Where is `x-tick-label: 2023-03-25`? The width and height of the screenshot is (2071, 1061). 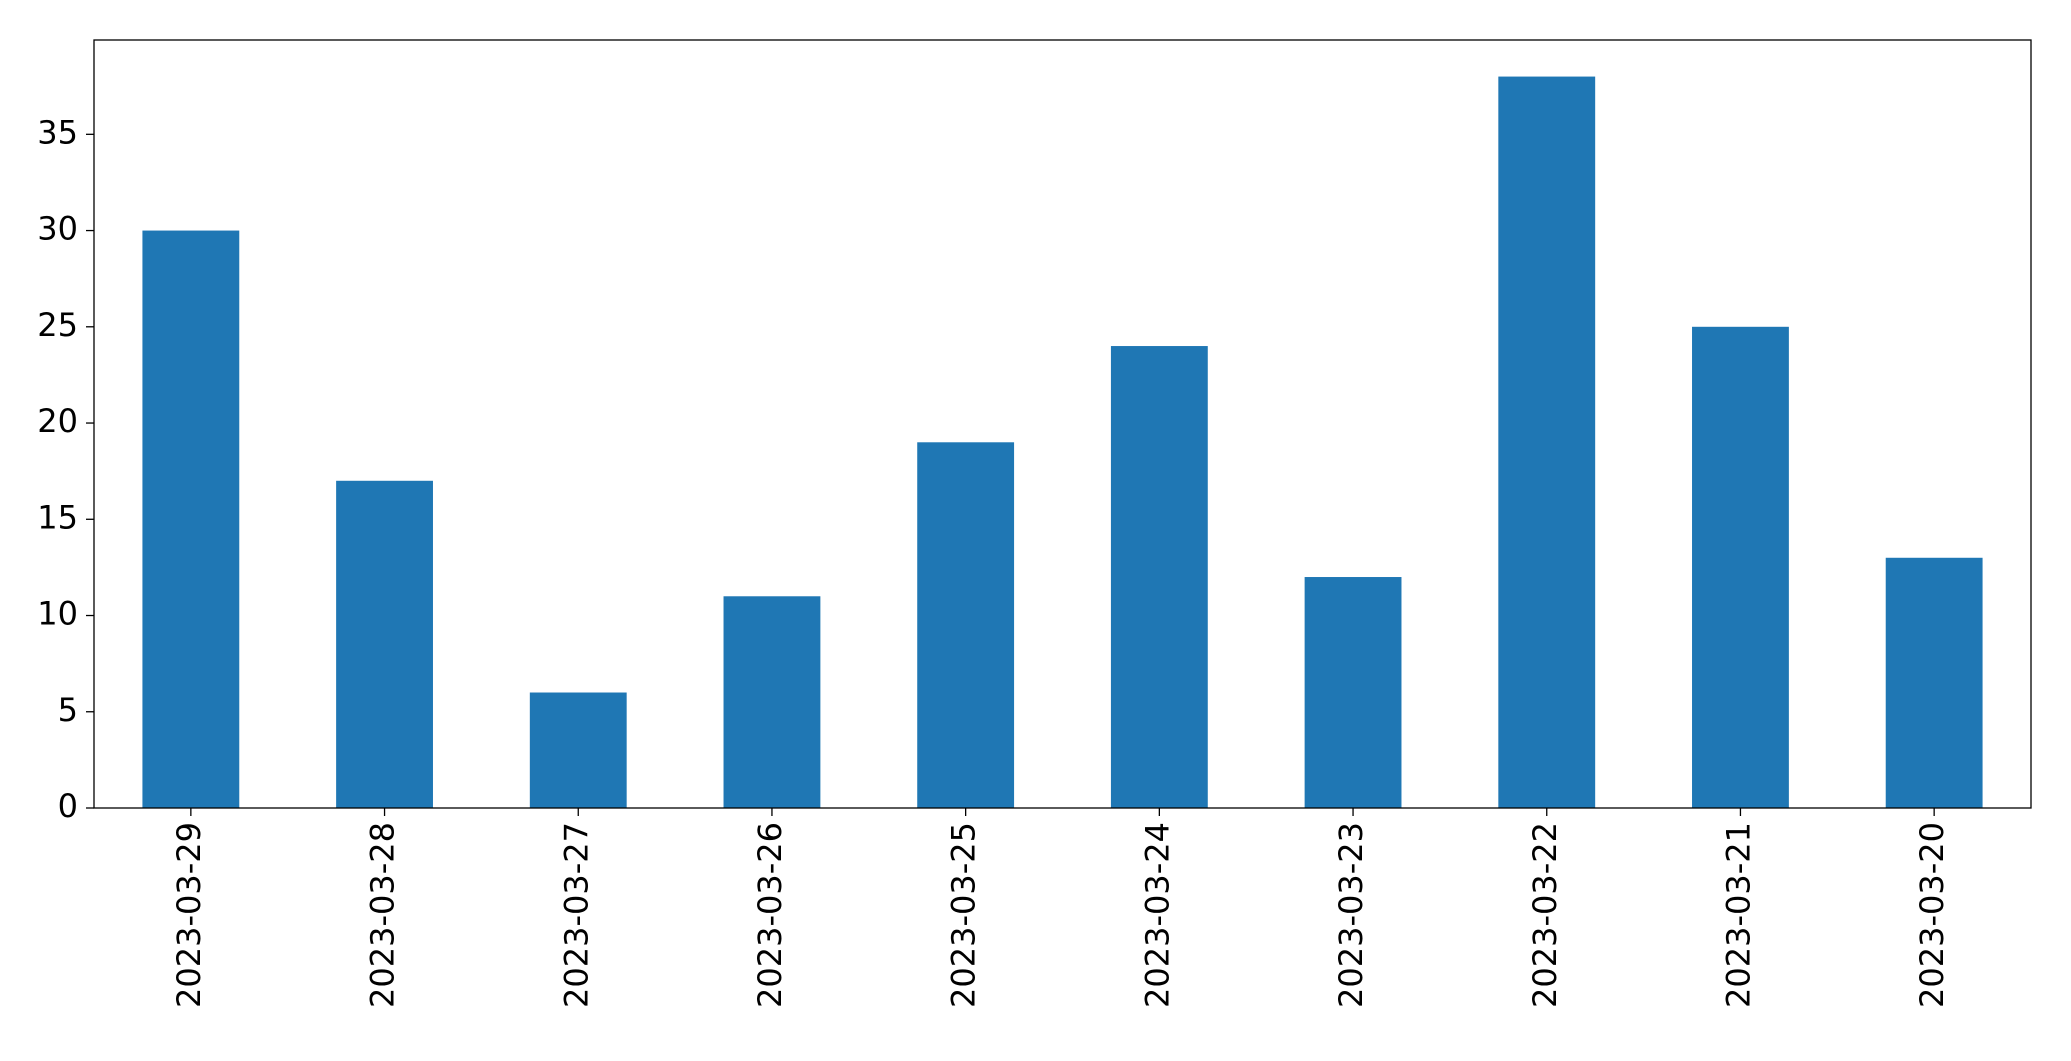
x-tick-label: 2023-03-25 is located at coordinates (964, 915).